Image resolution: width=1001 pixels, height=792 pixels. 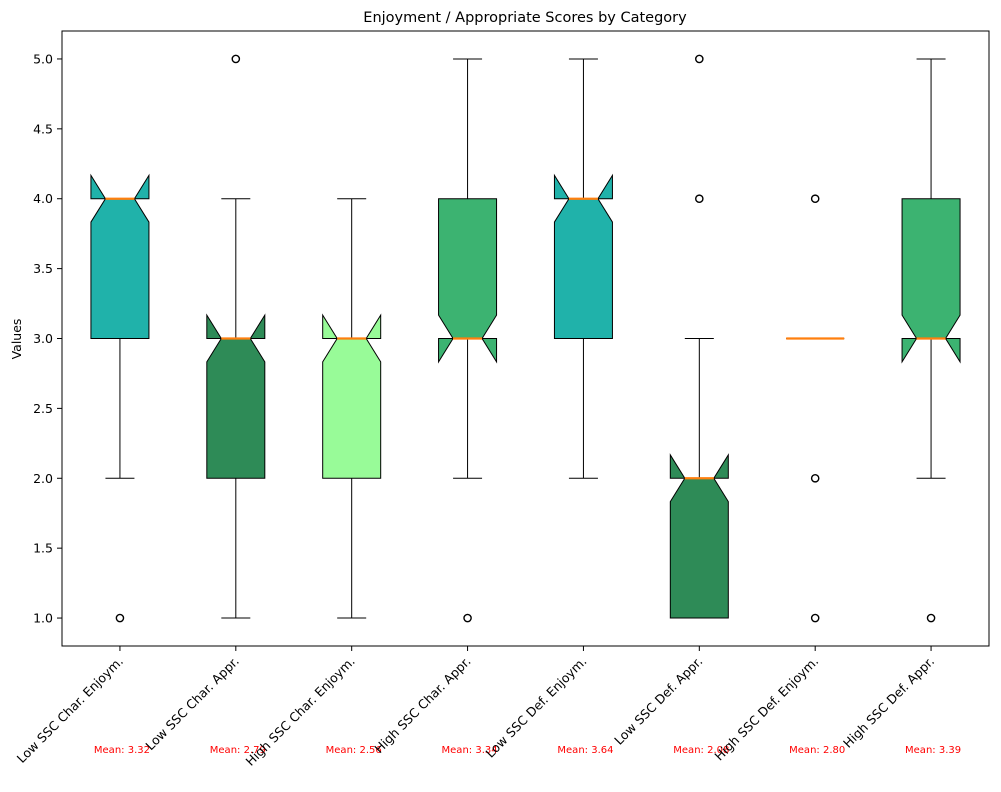 What do you see at coordinates (434, 407) in the screenshot?
I see `box-4: High SSC Char. Appr.Mean: 3.34` at bounding box center [434, 407].